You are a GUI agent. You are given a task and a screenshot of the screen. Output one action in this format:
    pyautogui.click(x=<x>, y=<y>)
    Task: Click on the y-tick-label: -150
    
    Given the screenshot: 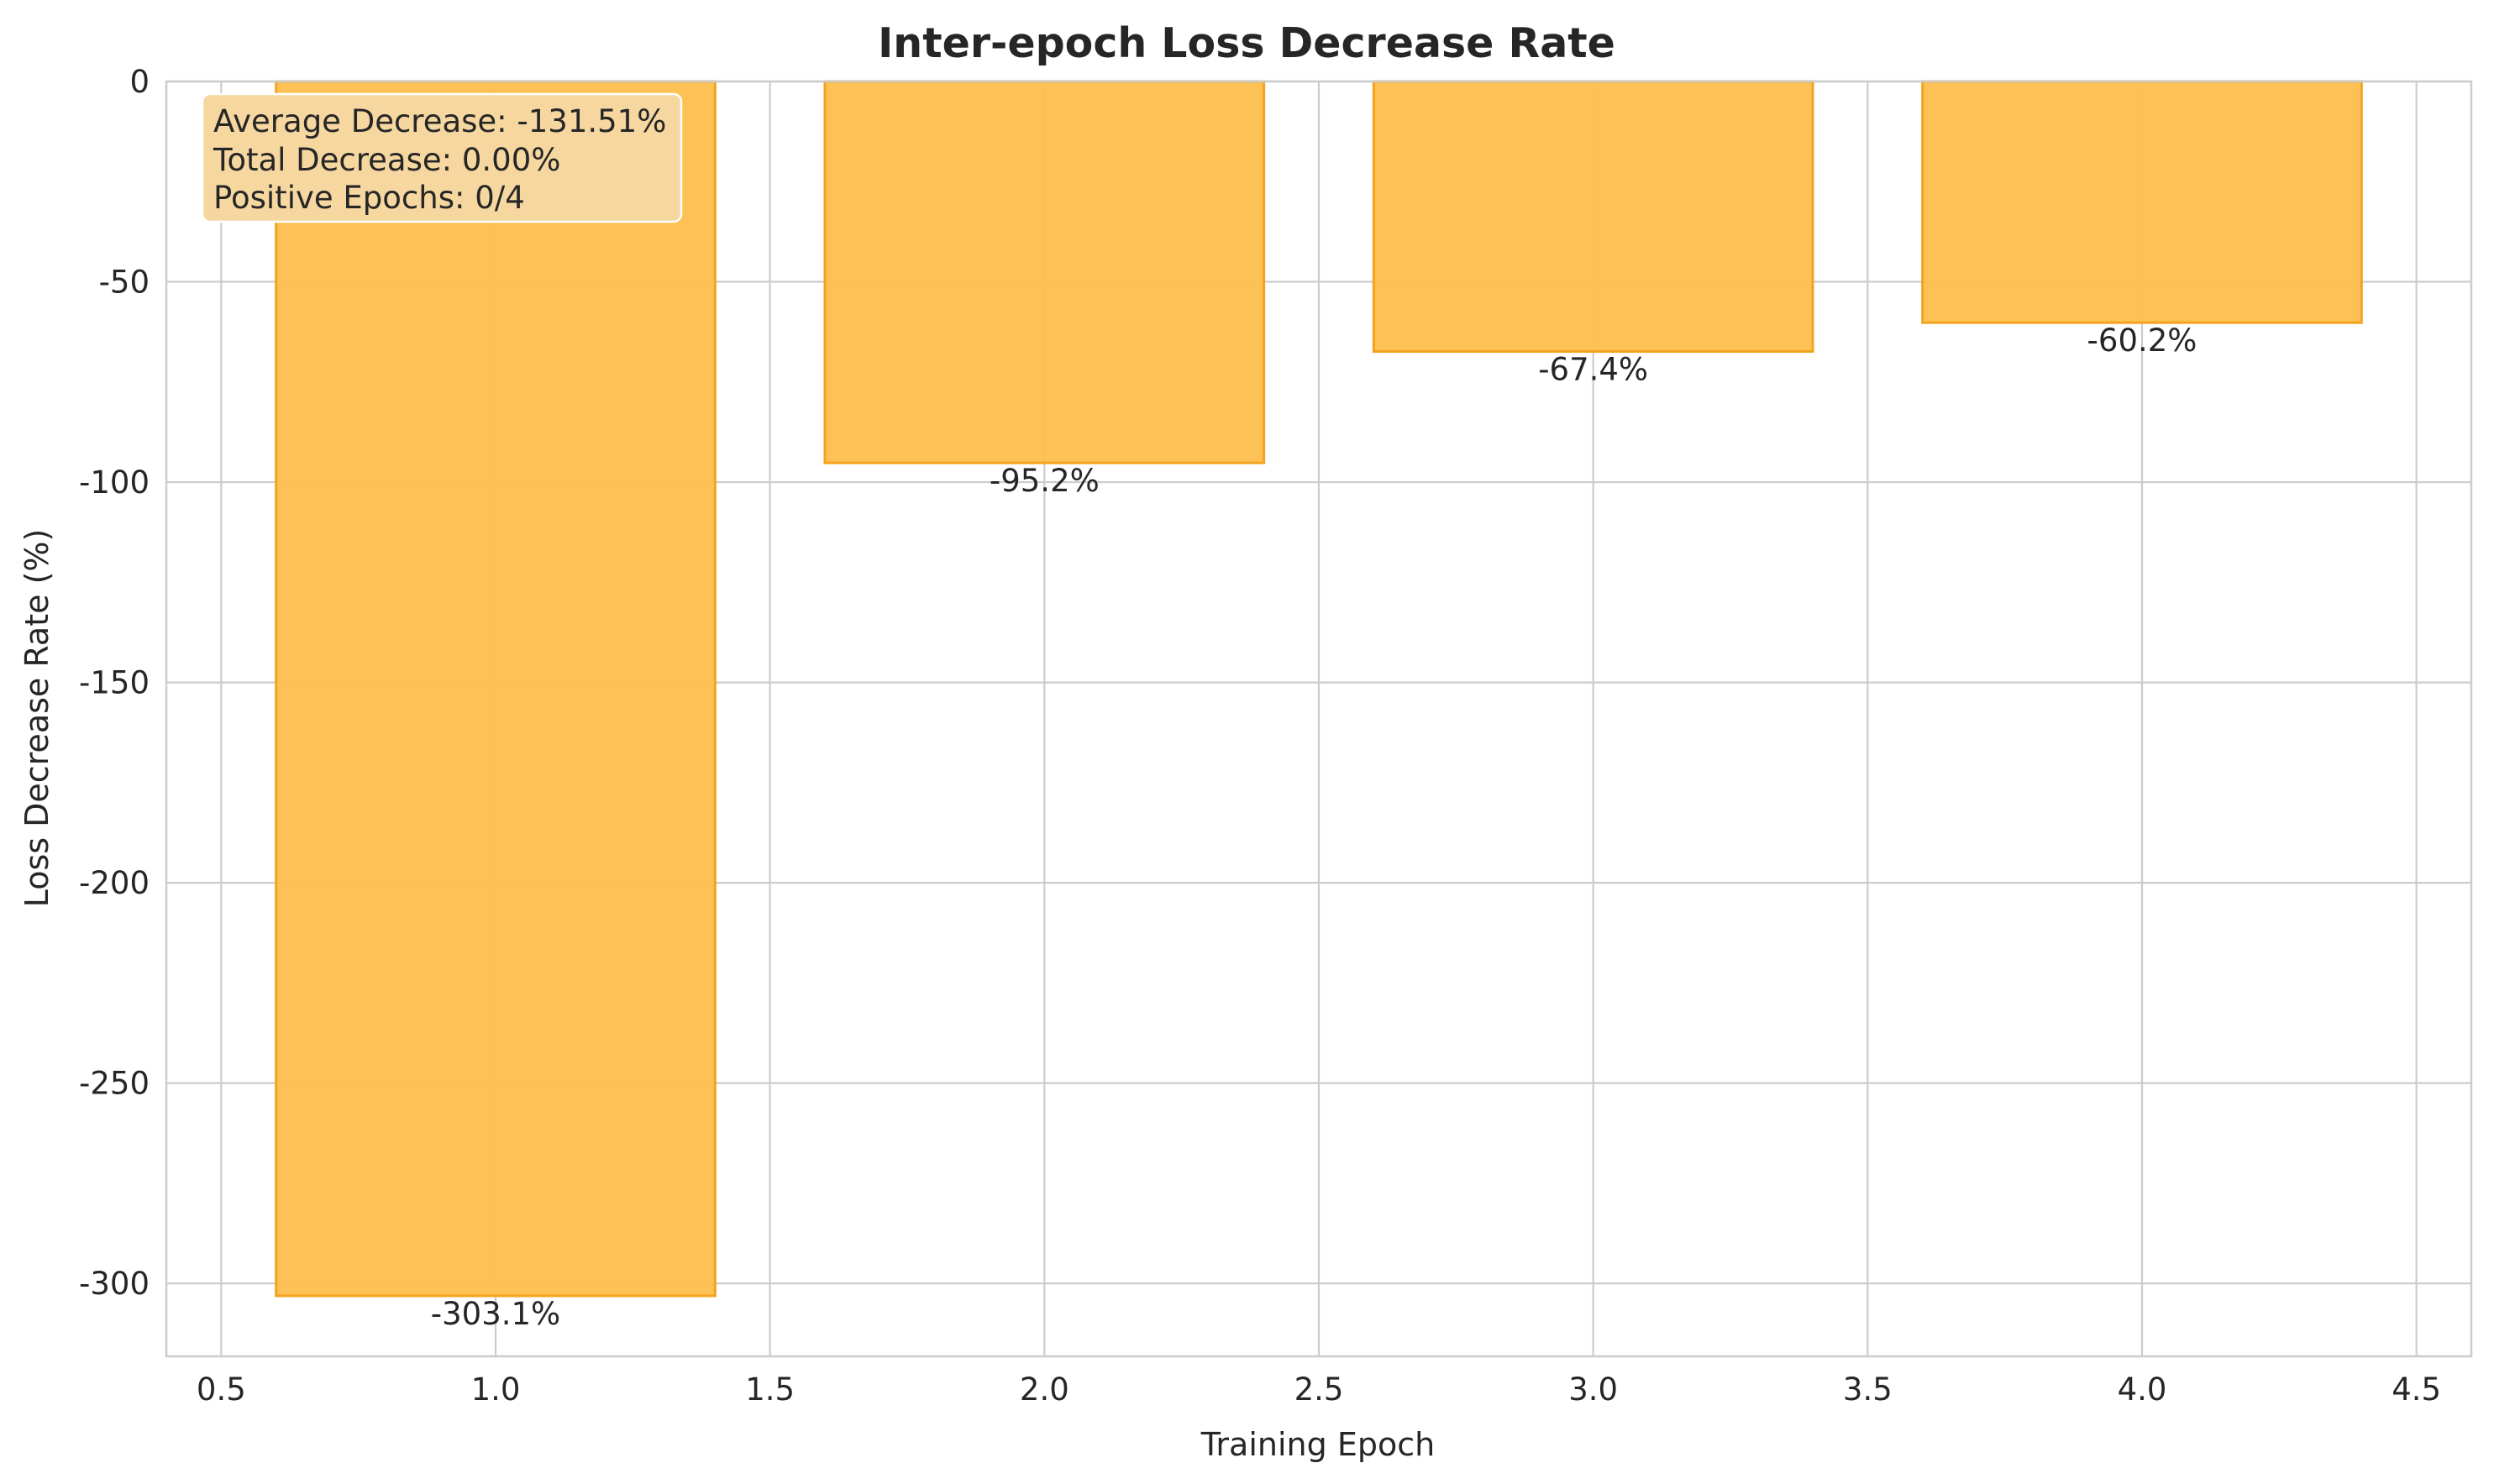 What is the action you would take?
    pyautogui.click(x=114, y=683)
    